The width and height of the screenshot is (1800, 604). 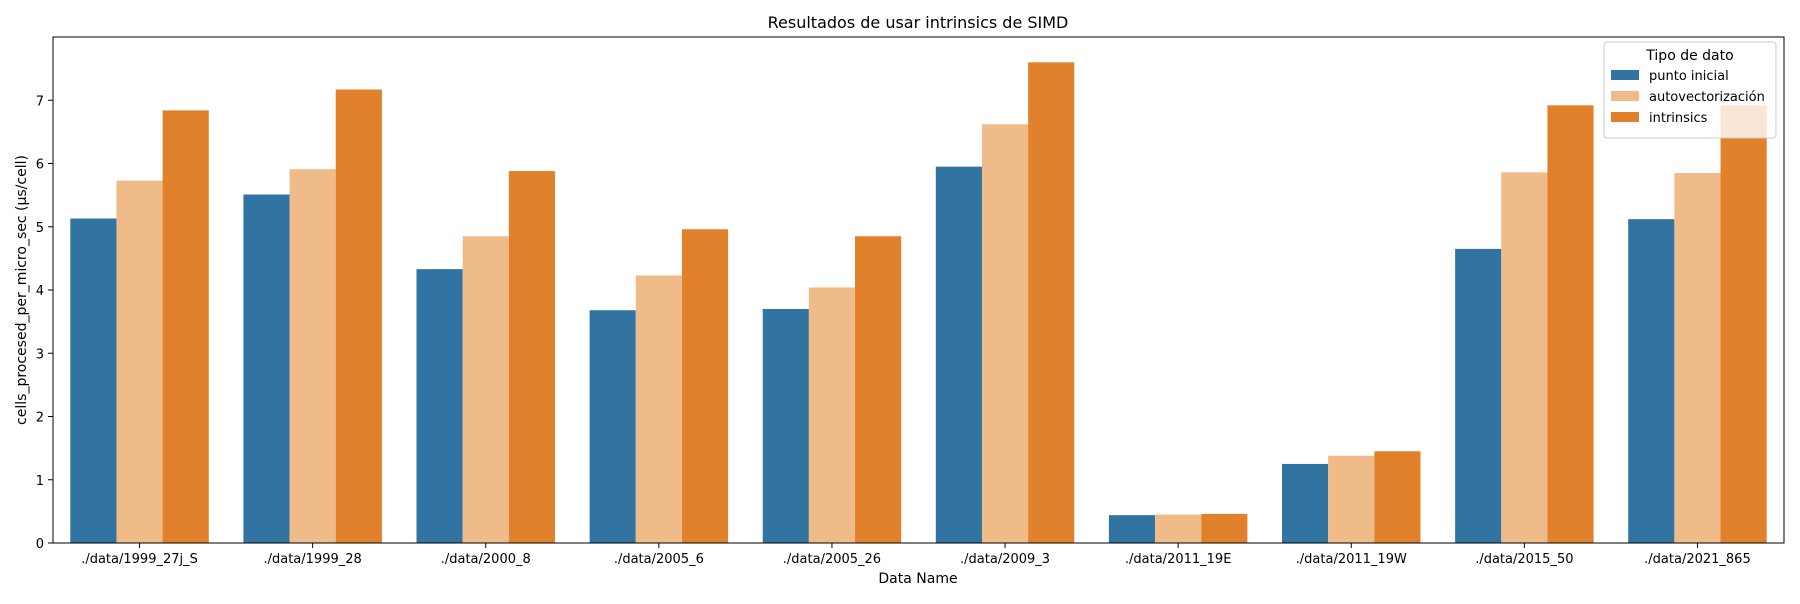 I want to click on x-axis-label: Data Name, so click(x=917, y=579).